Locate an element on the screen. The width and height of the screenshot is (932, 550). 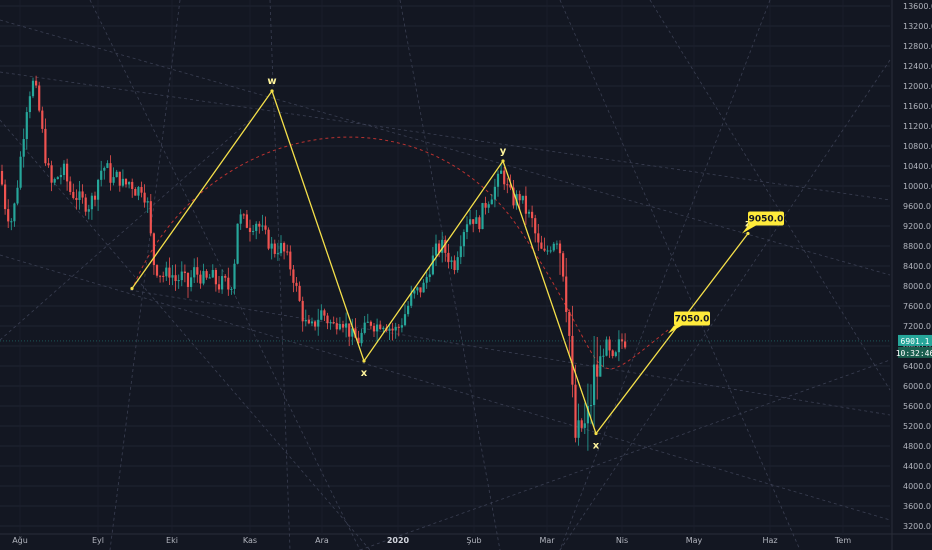
price-tick-label: 4000.0 is located at coordinates (917, 486).